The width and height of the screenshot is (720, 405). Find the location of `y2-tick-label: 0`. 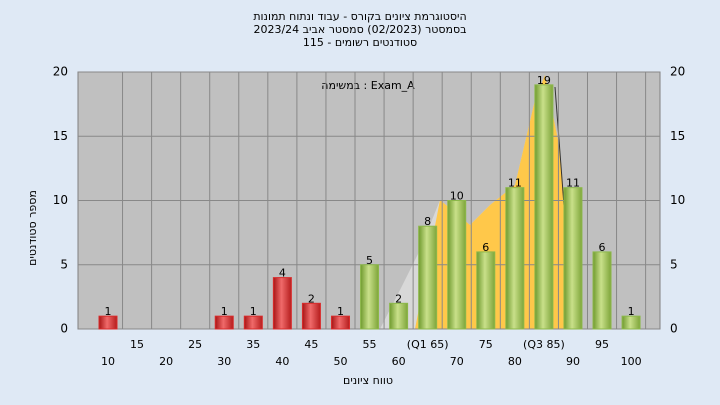

y2-tick-label: 0 is located at coordinates (674, 329).